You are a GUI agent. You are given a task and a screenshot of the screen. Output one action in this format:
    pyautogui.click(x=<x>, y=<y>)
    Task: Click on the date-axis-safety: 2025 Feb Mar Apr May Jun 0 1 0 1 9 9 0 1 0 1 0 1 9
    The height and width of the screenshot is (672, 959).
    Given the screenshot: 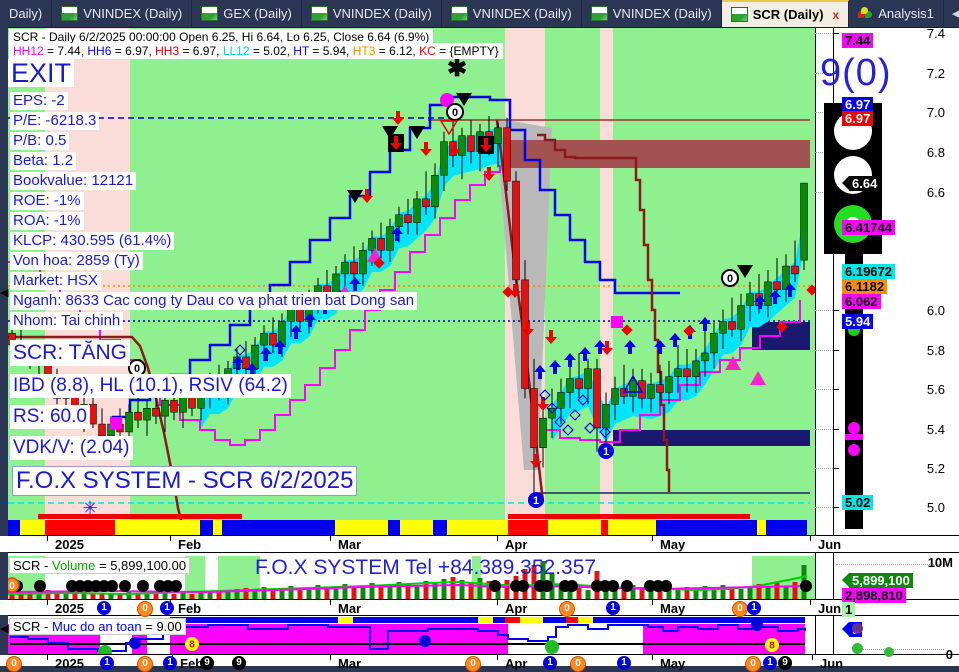 What is the action you would take?
    pyautogui.click(x=479, y=663)
    